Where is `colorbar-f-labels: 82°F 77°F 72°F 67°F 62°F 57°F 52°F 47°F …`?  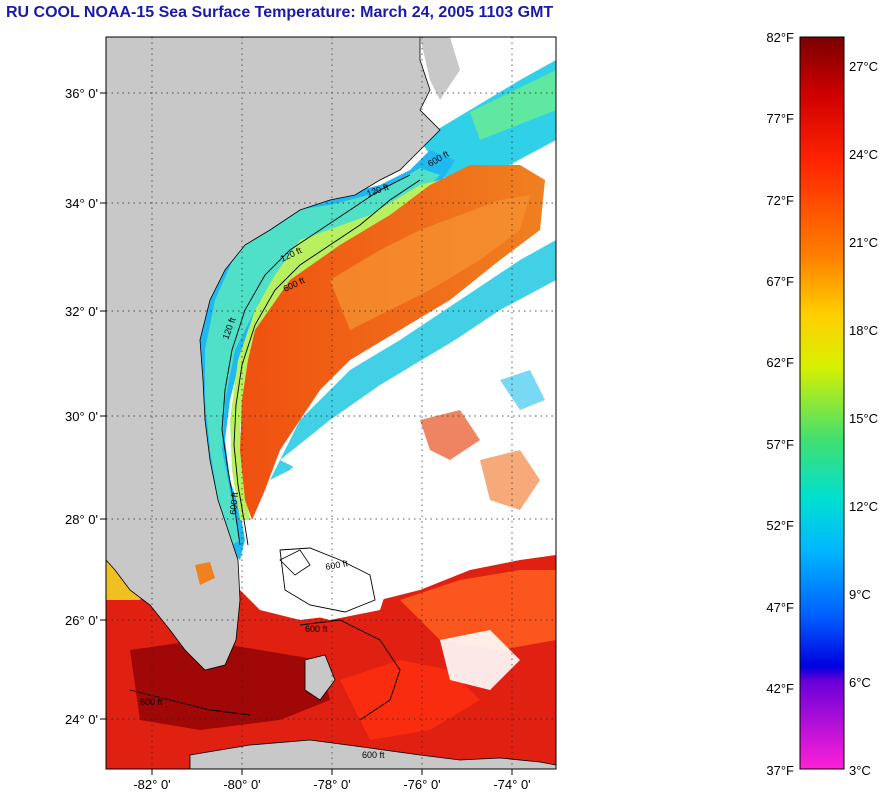 colorbar-f-labels: 82°F 77°F 72°F 67°F 62°F 57°F 52°F 47°F … is located at coordinates (780, 404).